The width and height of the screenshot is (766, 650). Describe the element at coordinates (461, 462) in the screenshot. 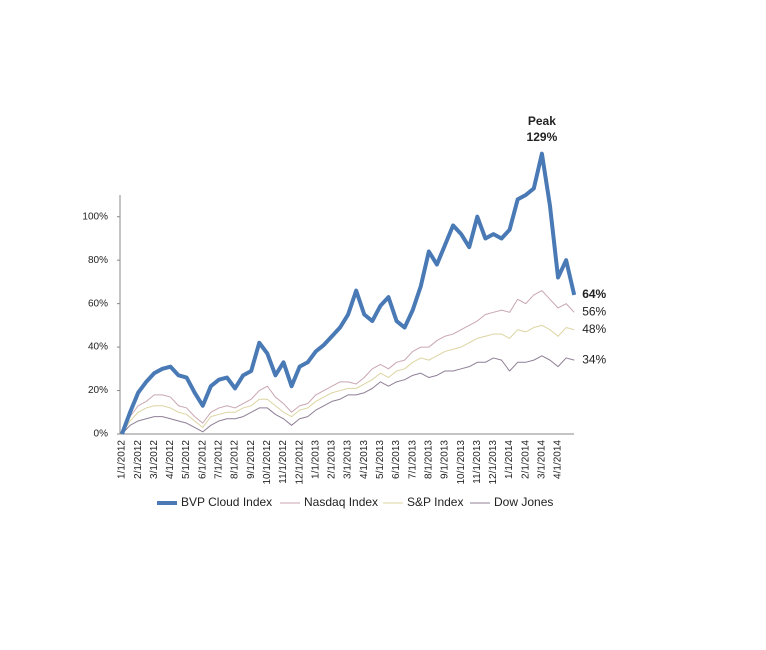

I see `x-tick-label: 10/1/2013` at that location.